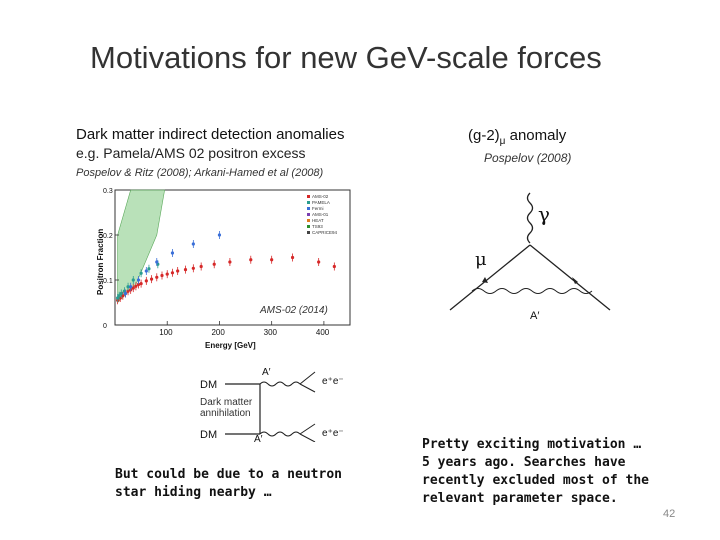 The height and width of the screenshot is (540, 720). Describe the element at coordinates (166, 332) in the screenshot. I see `x-tick-label: 100` at that location.